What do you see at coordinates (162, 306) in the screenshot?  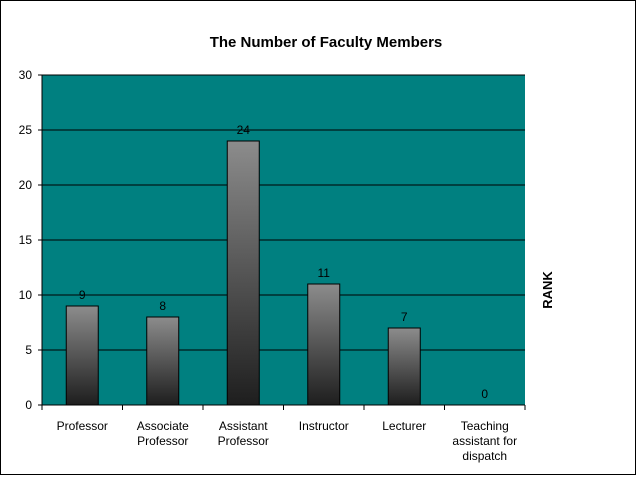 I see `data-label: 8` at bounding box center [162, 306].